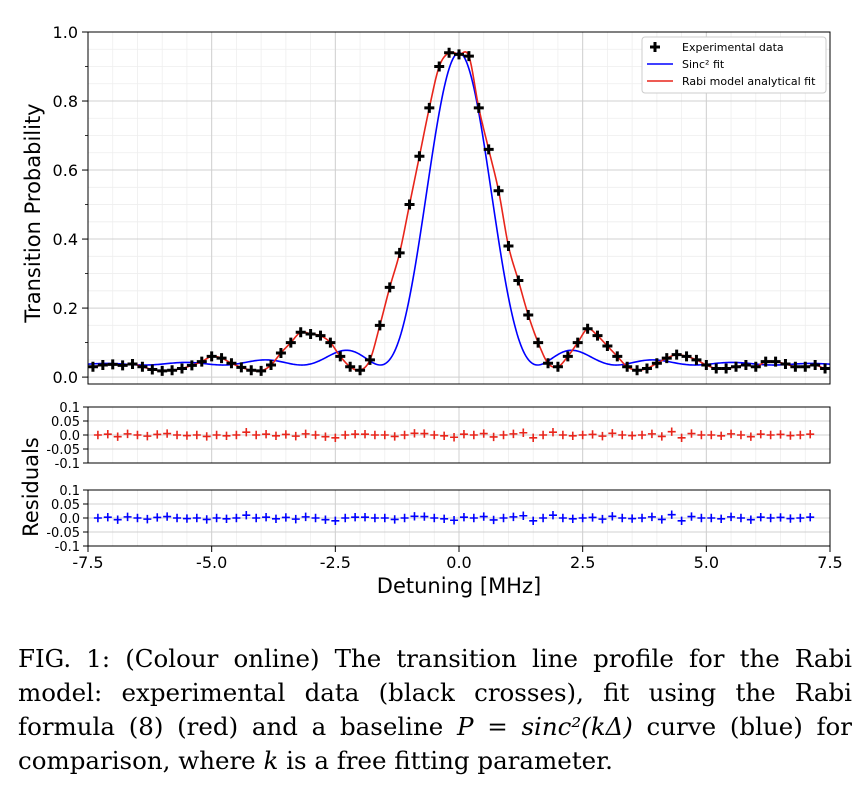 The width and height of the screenshot is (868, 804). I want to click on x-tick-label: -7.5, so click(87, 562).